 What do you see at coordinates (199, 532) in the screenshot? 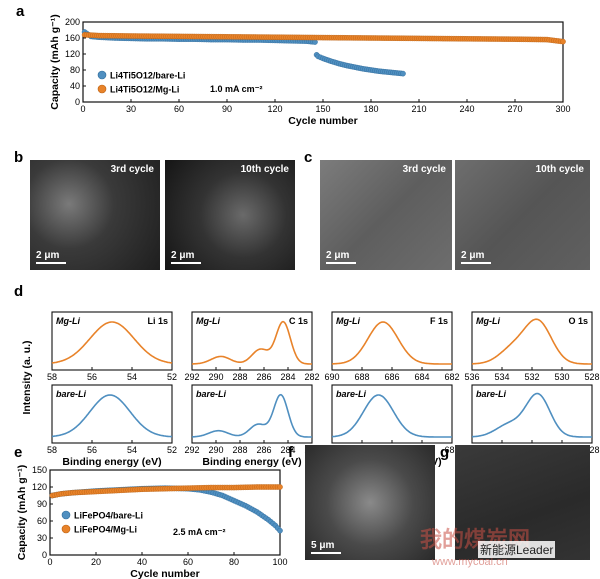
I see `panel-e-annotation: 2.5 mA cm⁻²` at bounding box center [199, 532].